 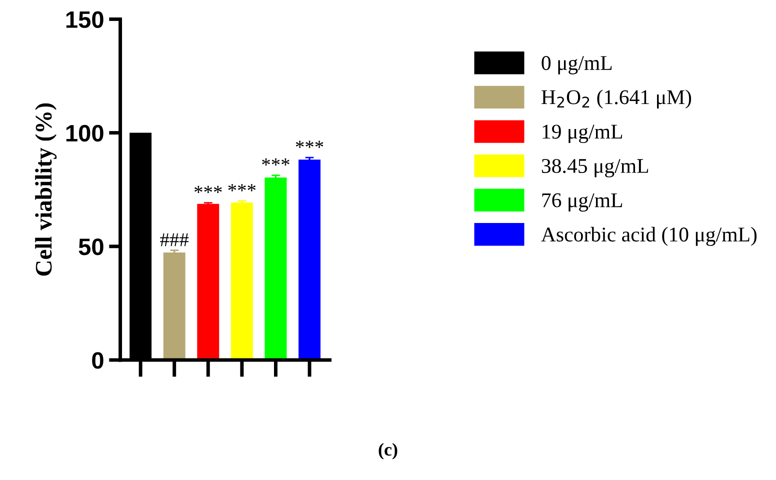 I want to click on y-axis-title: Cell viability (%), so click(x=46, y=189).